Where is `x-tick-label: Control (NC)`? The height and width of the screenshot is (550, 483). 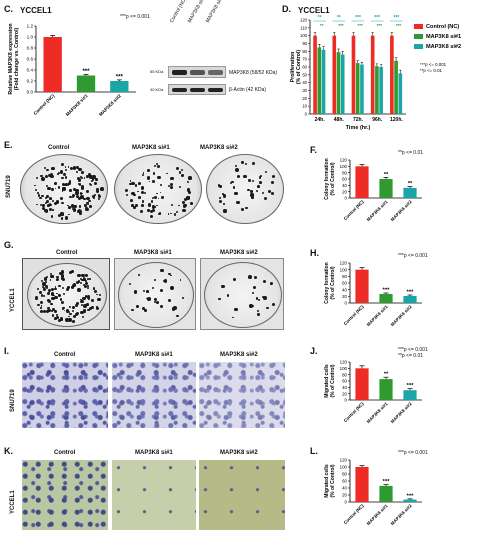 x-tick-label: Control (NC) is located at coordinates (354, 315).